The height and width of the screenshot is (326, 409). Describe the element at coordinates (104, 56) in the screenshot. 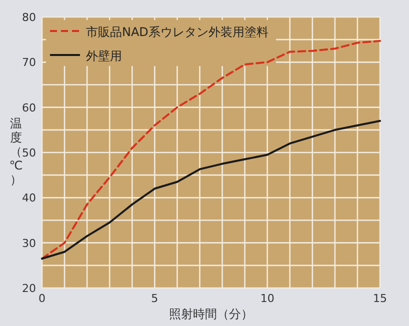

I see `legend-label: 外壁用` at that location.